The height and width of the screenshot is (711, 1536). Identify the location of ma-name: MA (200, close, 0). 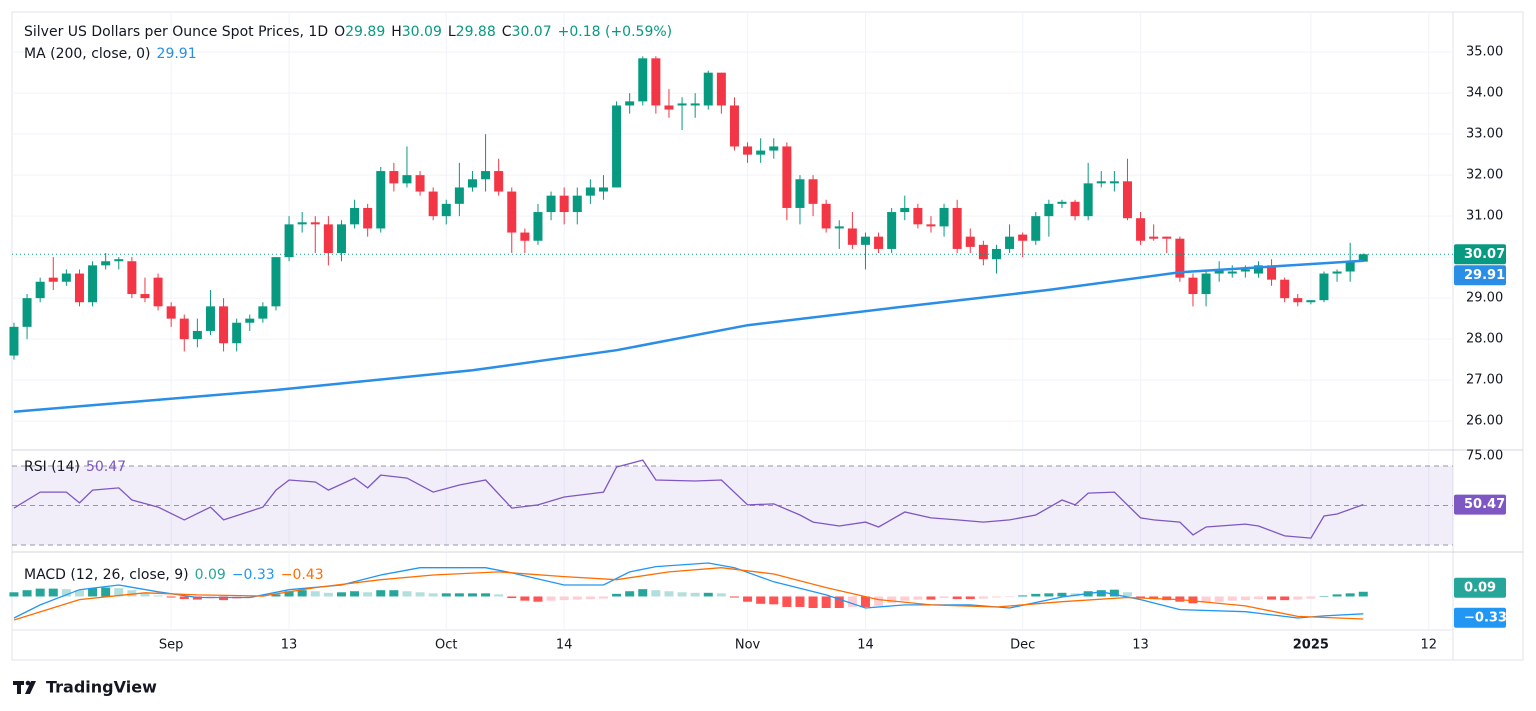
(87, 54).